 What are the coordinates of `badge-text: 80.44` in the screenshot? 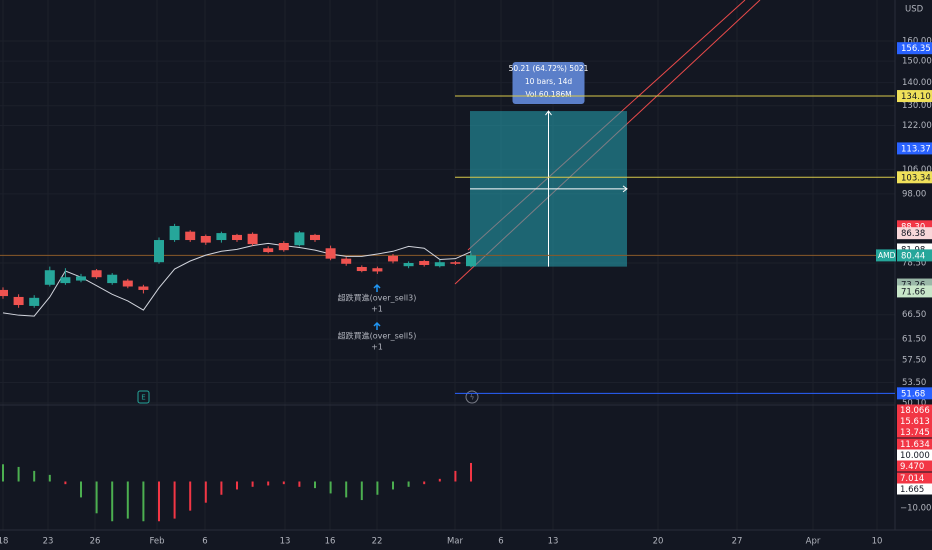 It's located at (913, 256).